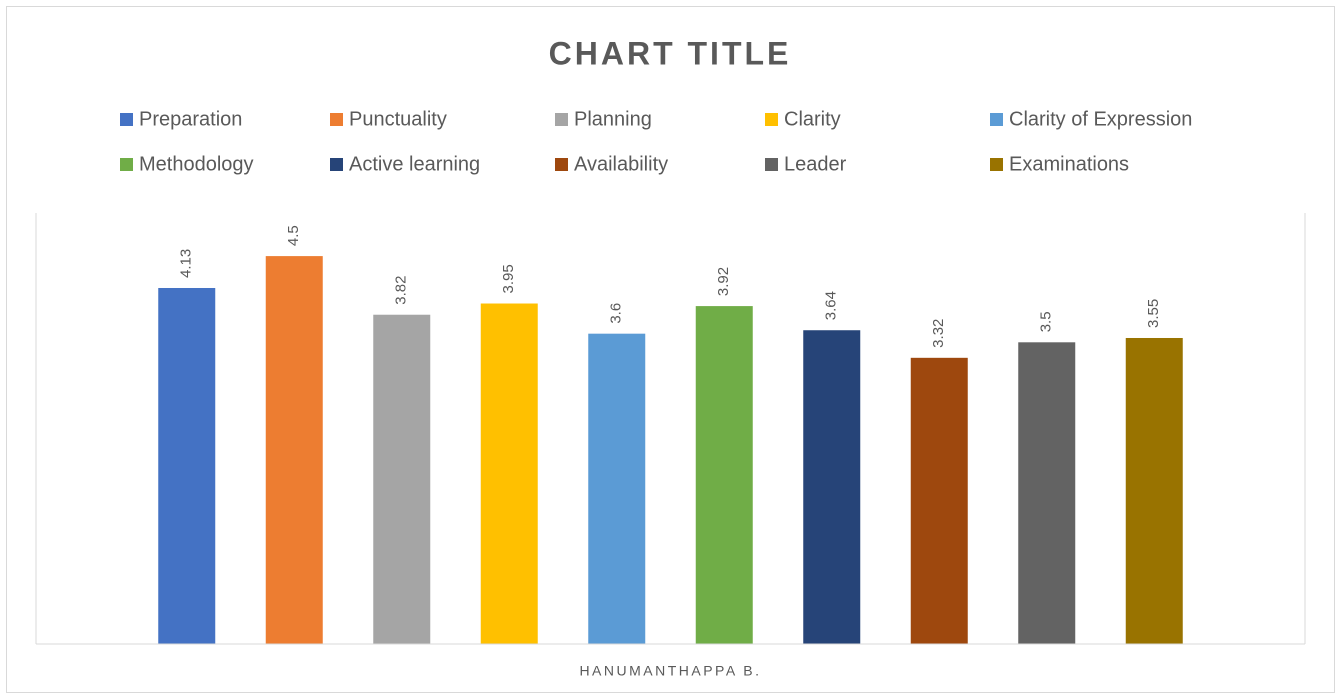 Image resolution: width=1341 pixels, height=699 pixels. I want to click on data-label: 4.5, so click(293, 235).